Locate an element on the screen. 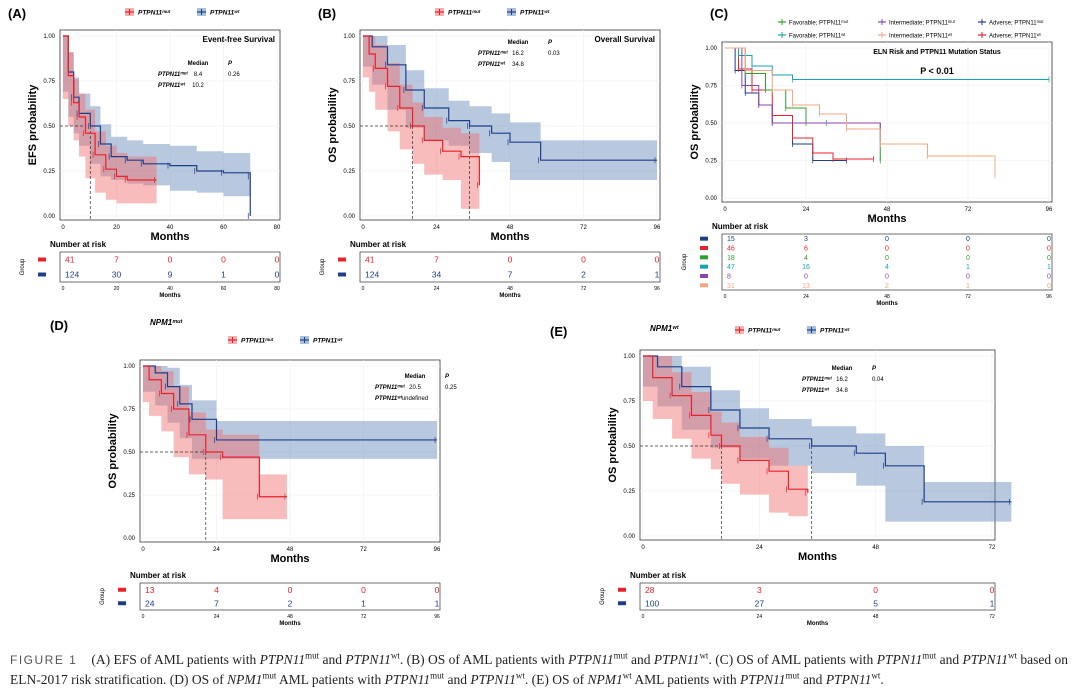 The width and height of the screenshot is (1080, 697). x-tick-label: 40 is located at coordinates (170, 228).